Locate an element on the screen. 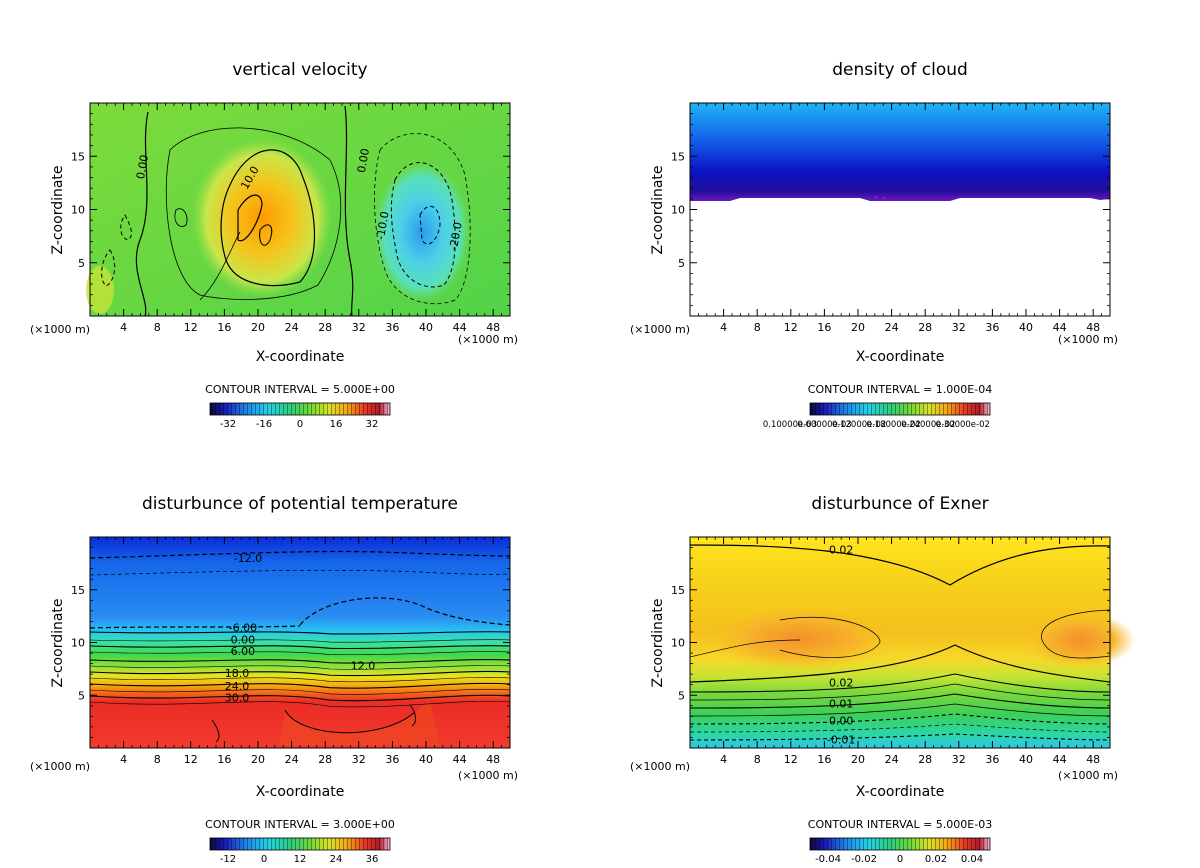  colorbar-tick-label: 0.18000e-02 is located at coordinates (894, 425).